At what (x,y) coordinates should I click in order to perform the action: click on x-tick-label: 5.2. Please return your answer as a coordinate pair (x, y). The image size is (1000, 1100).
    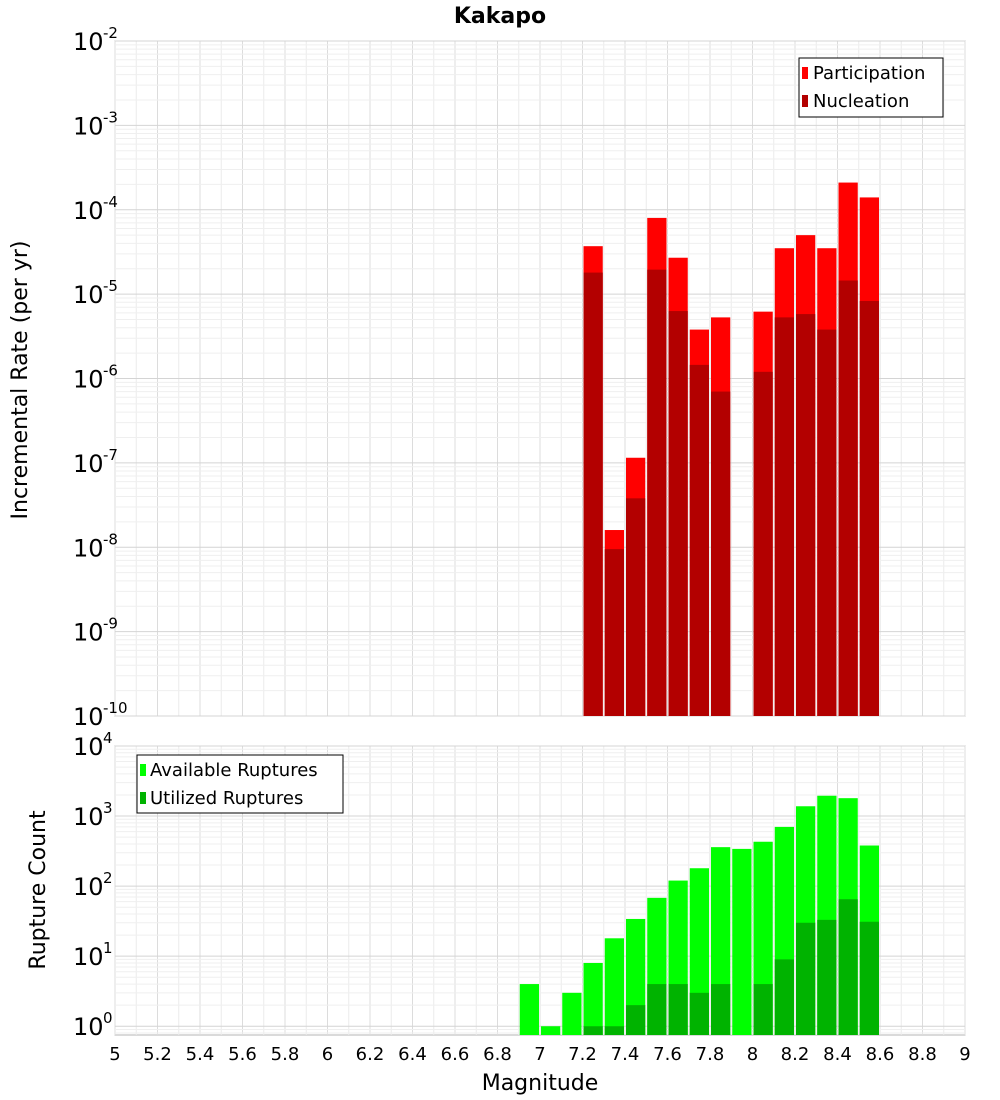
    Looking at the image, I should click on (157, 1054).